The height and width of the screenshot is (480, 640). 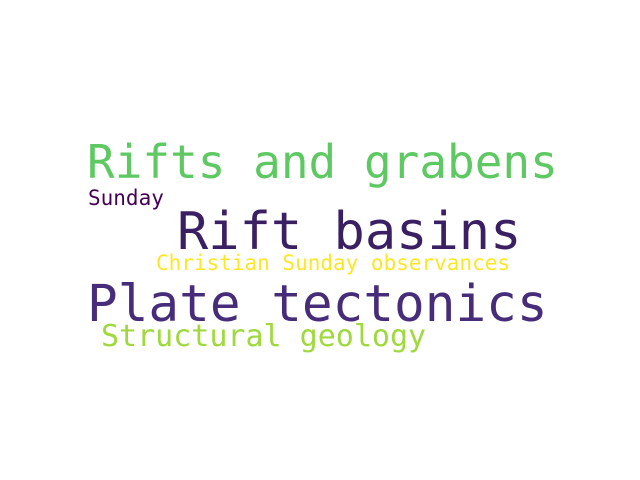 I want to click on word-structural-geology: Structural geology, so click(x=264, y=336).